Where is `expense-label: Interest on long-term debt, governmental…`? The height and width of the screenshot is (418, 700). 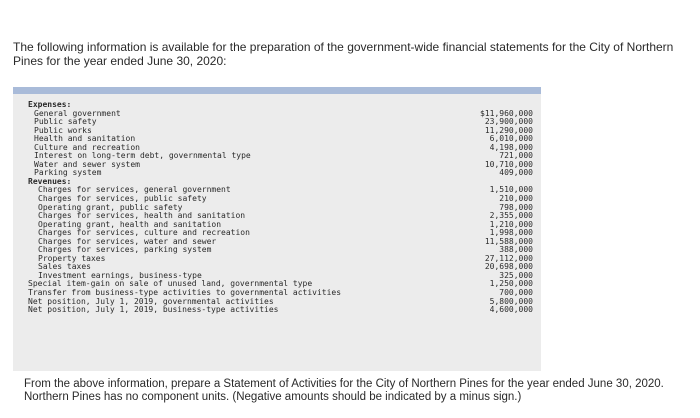
expense-label: Interest on long-term debt, governmental… is located at coordinates (142, 156).